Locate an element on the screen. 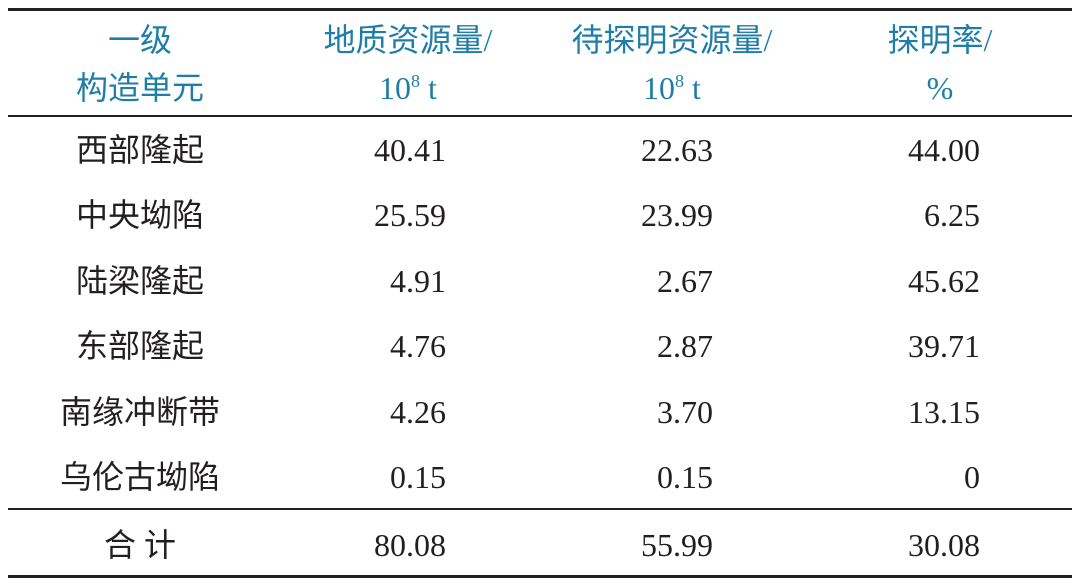  row-label: 东部隆起 is located at coordinates (139, 346).